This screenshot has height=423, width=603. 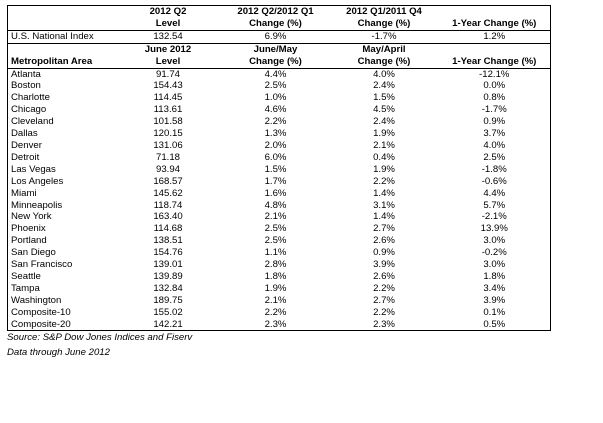 What do you see at coordinates (494, 157) in the screenshot?
I see `metro-yoy-change: 2.5%` at bounding box center [494, 157].